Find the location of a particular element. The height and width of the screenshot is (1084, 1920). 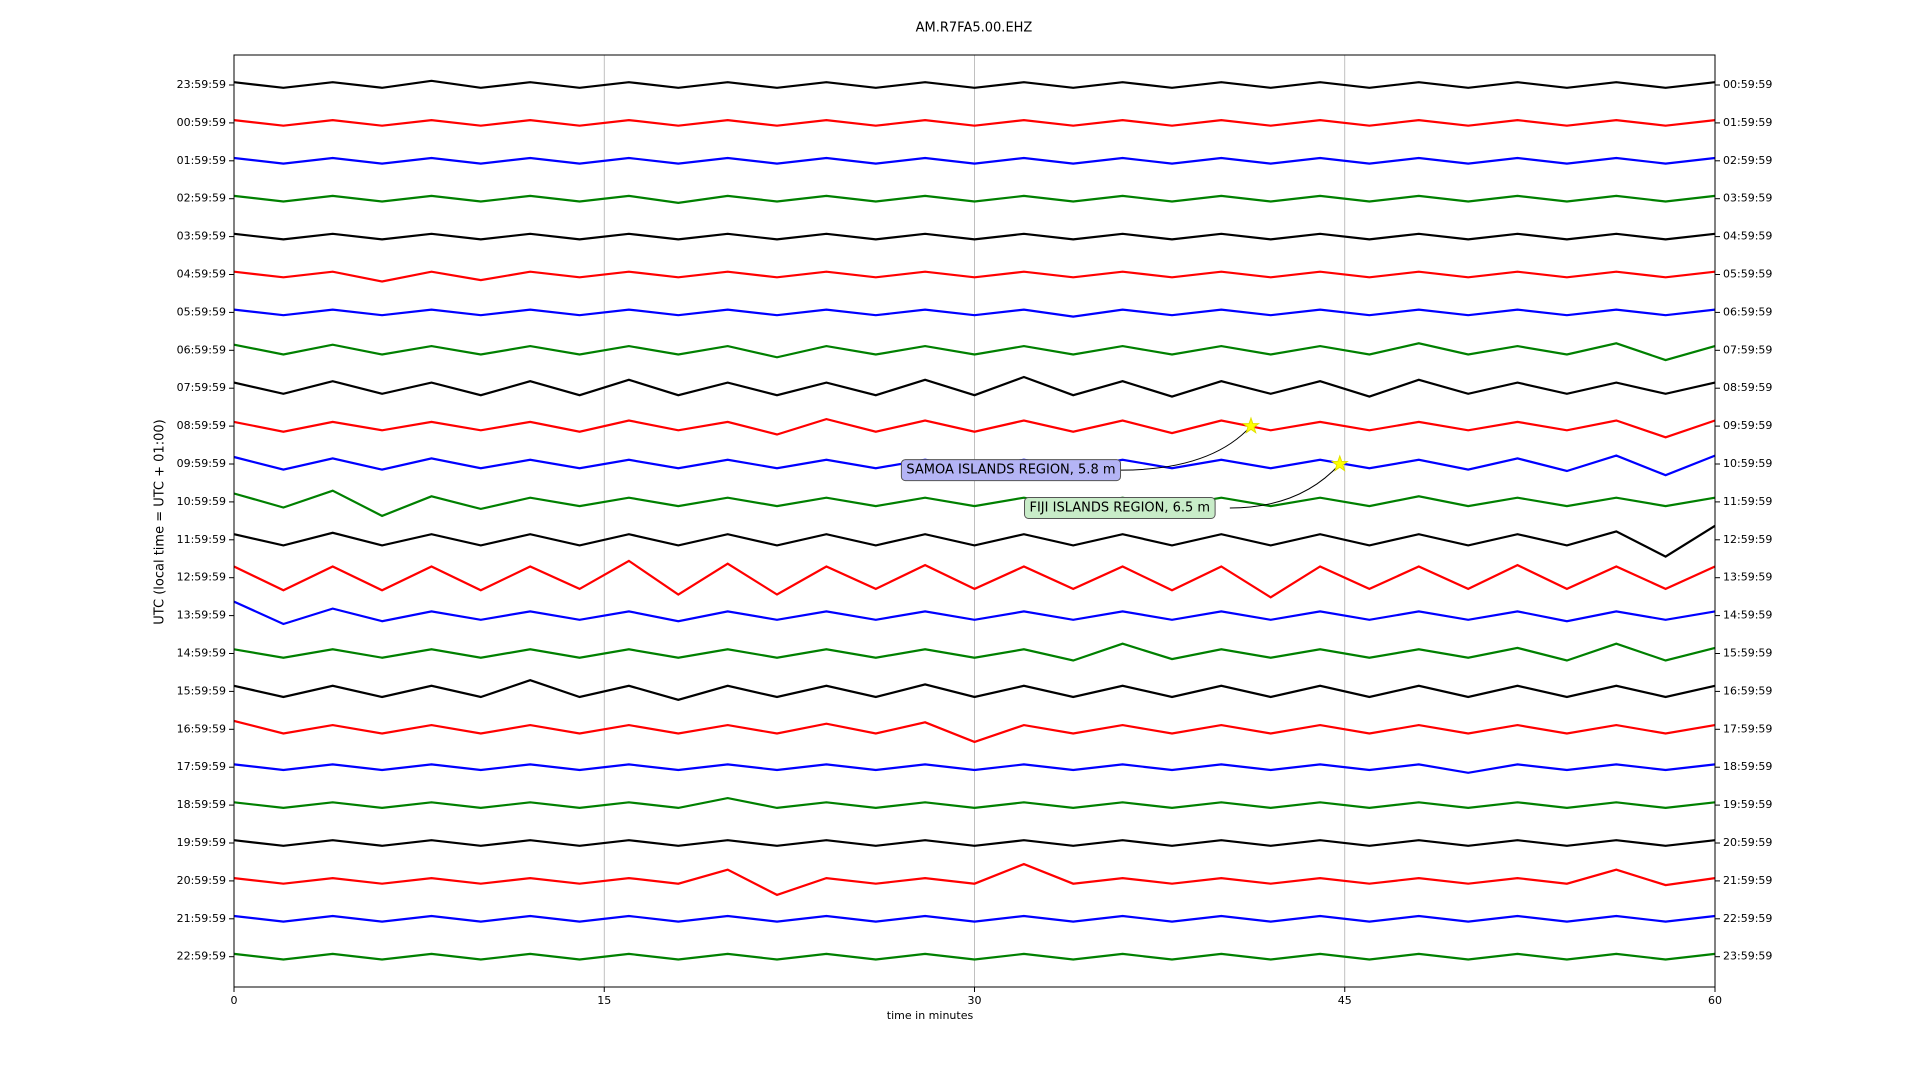

right-row-label: 16:59:59 is located at coordinates (1747, 690).